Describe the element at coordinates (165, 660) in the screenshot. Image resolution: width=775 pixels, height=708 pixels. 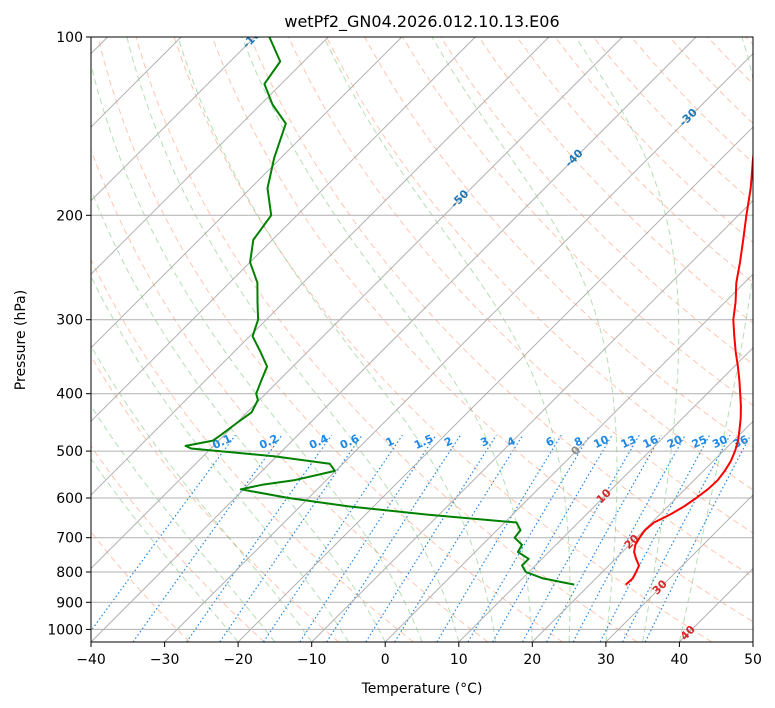
I see `x-tick-label: −30` at that location.